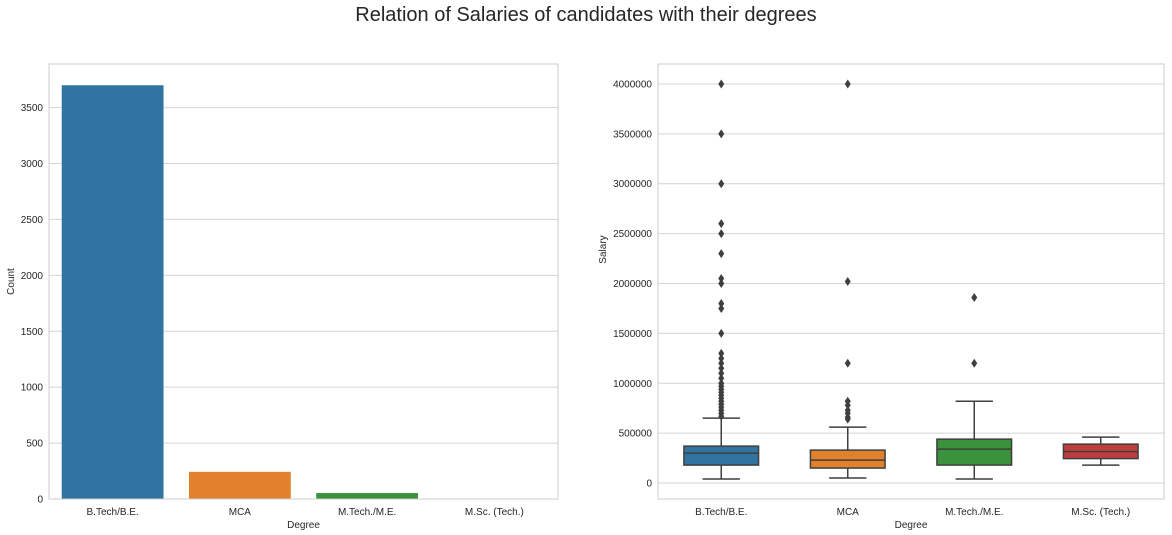 The image size is (1172, 535). What do you see at coordinates (632, 284) in the screenshot?
I see `y-tick-label: 2000000` at bounding box center [632, 284].